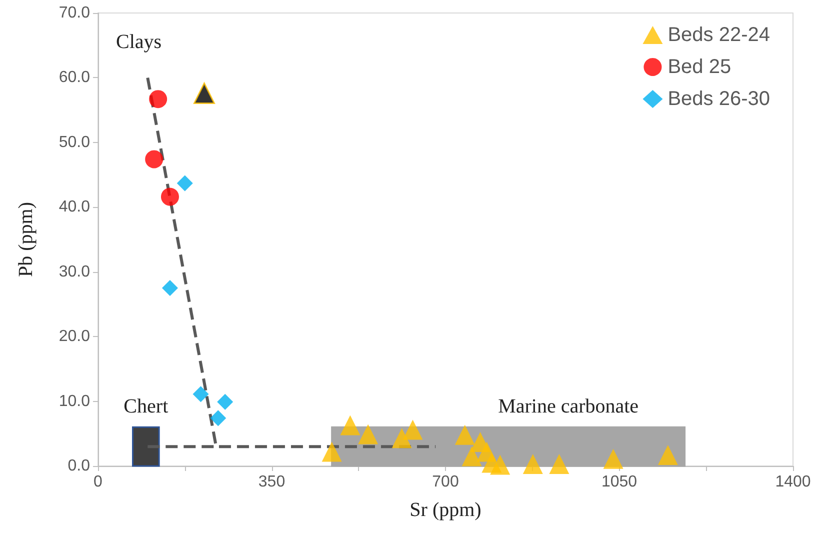 The image size is (815, 549). I want to click on x-tick-label: 1400, so click(793, 482).